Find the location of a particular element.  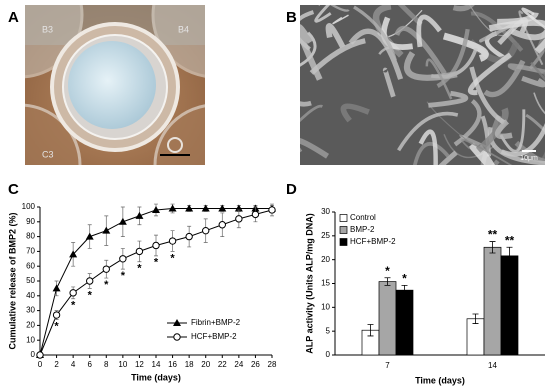

legend-label: Fibrin+BMP-2 is located at coordinates (216, 322).